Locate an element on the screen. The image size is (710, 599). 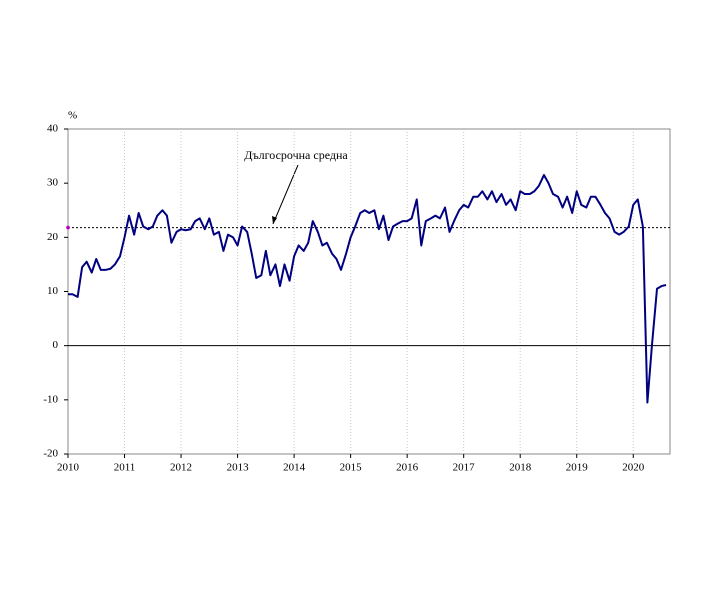
y-tick-label: -10 is located at coordinates (50, 399).